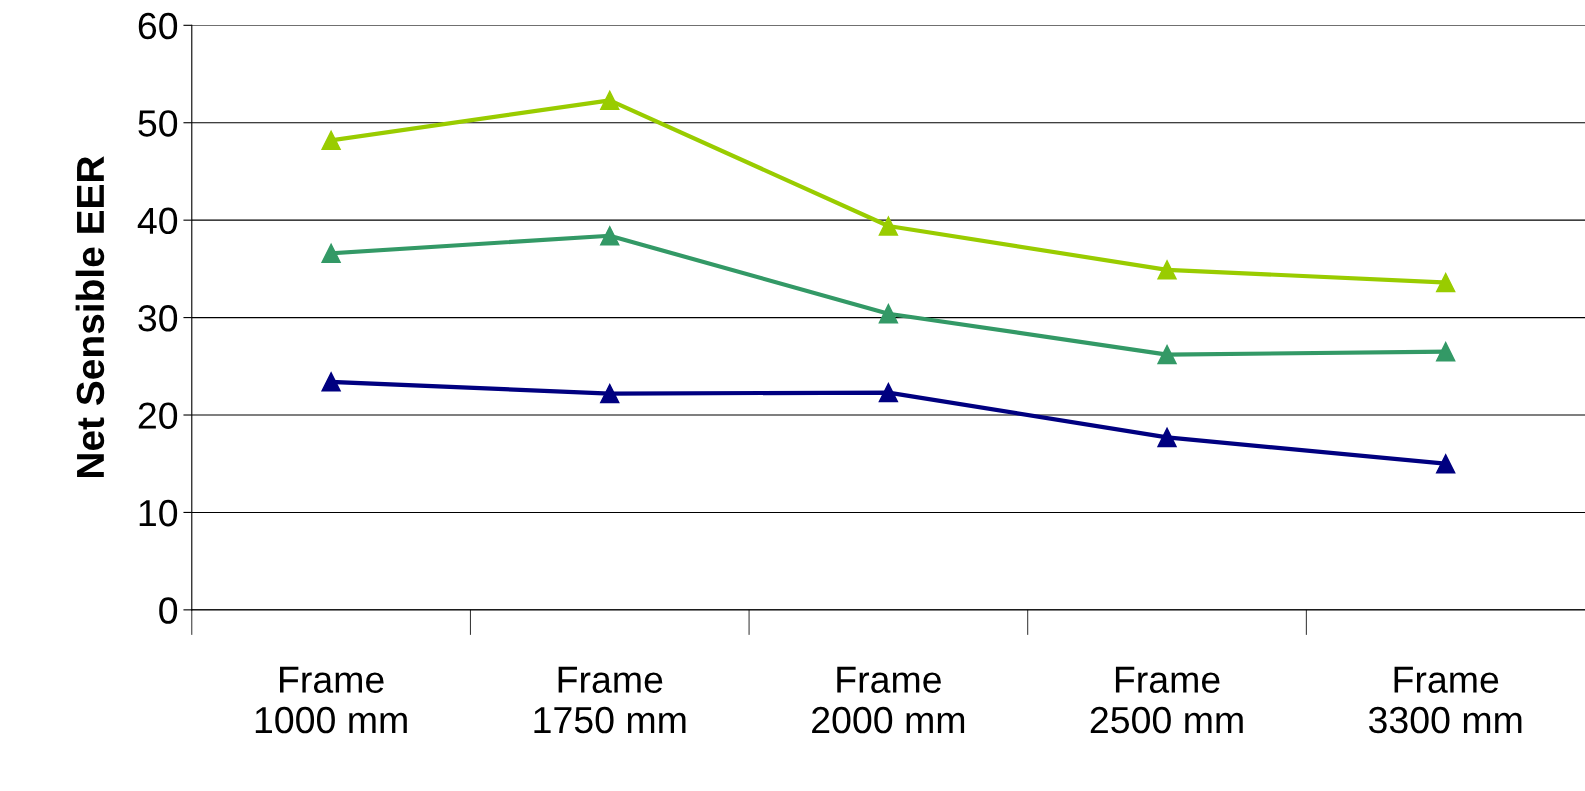 This screenshot has height=791, width=1585. What do you see at coordinates (90, 317) in the screenshot?
I see `y-axis-title: Net Sensible EER` at bounding box center [90, 317].